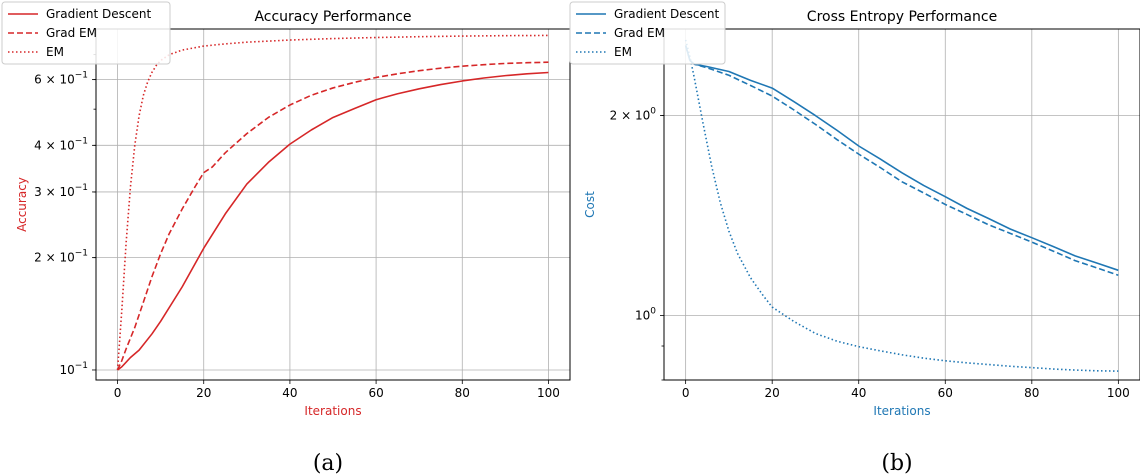 Image resolution: width=1140 pixels, height=475 pixels. I want to click on figure-caption: (b), so click(896, 463).